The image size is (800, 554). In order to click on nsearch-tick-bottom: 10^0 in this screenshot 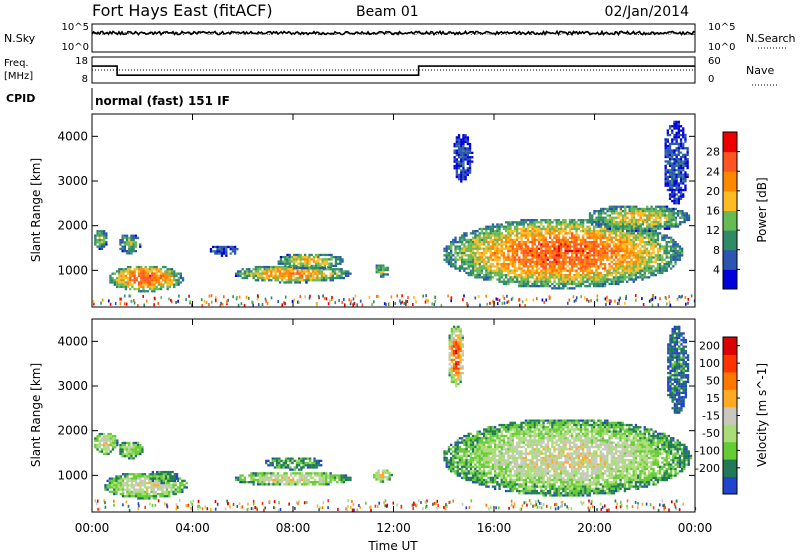, I will do `click(721, 47)`.